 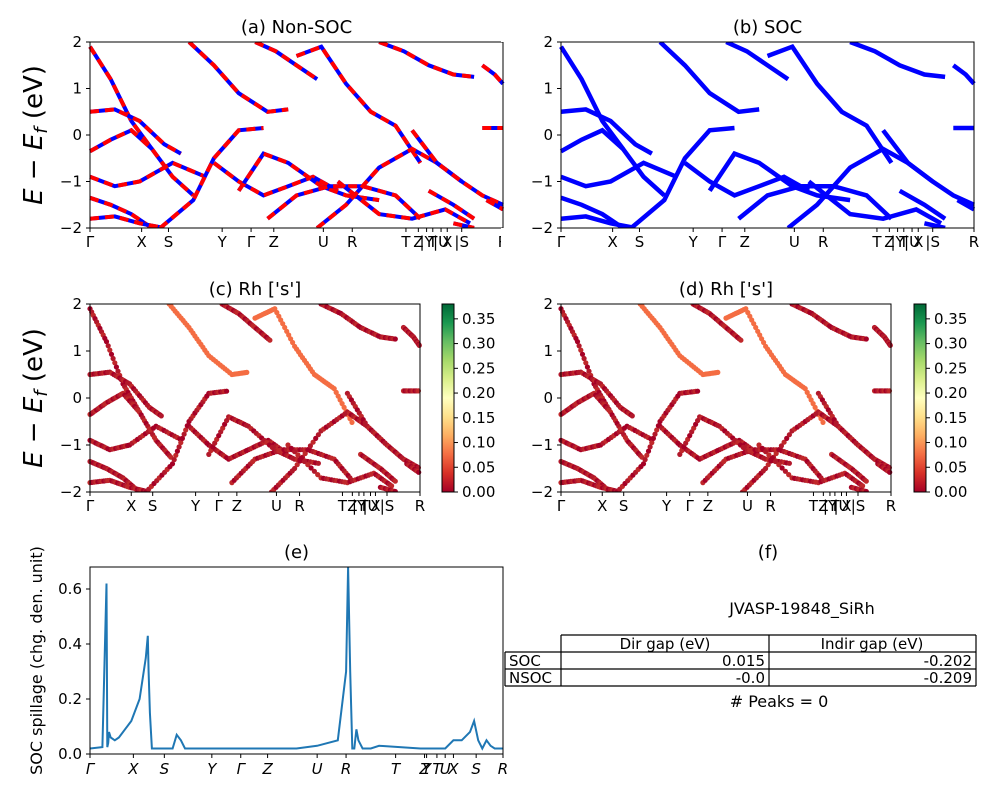 What do you see at coordinates (779, 701) in the screenshot?
I see `peaks-count: # Peaks = 0` at bounding box center [779, 701].